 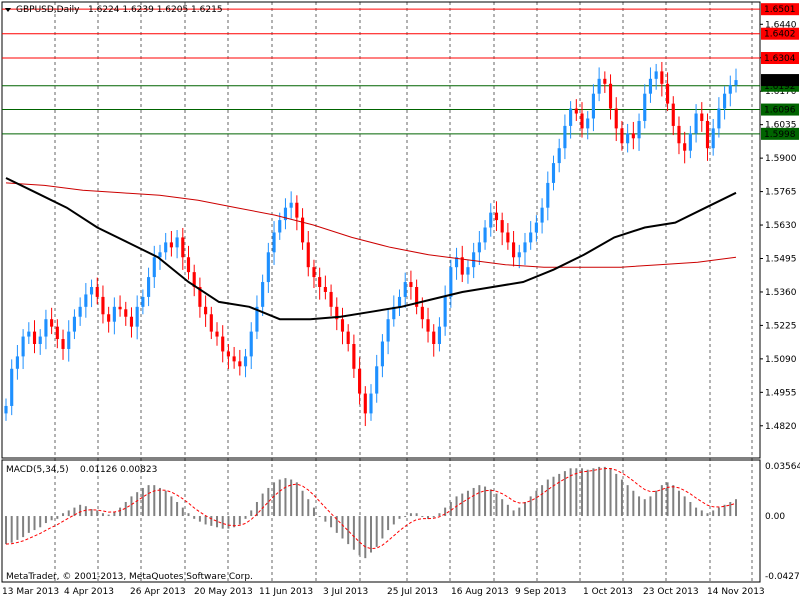 What do you see at coordinates (8, 10) in the screenshot?
I see `dropdown-arrow-icon` at bounding box center [8, 10].